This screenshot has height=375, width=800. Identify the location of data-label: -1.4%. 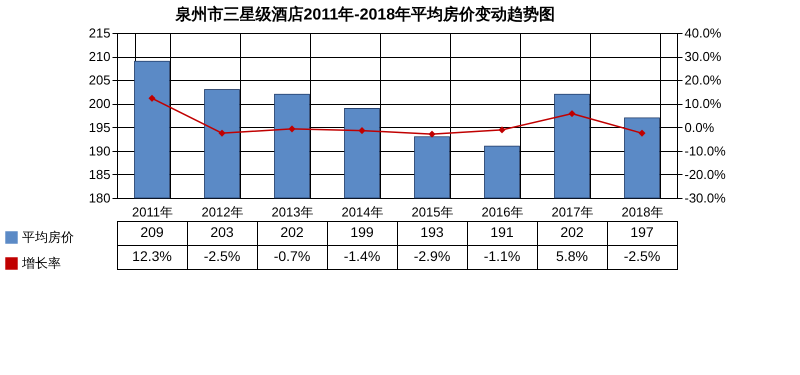
(362, 256).